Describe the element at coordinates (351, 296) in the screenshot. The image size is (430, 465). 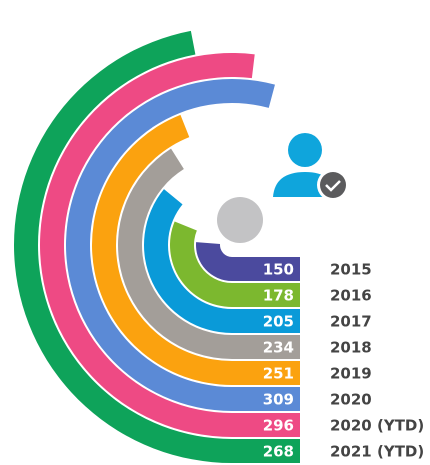
I see `category-label: 2016` at that location.